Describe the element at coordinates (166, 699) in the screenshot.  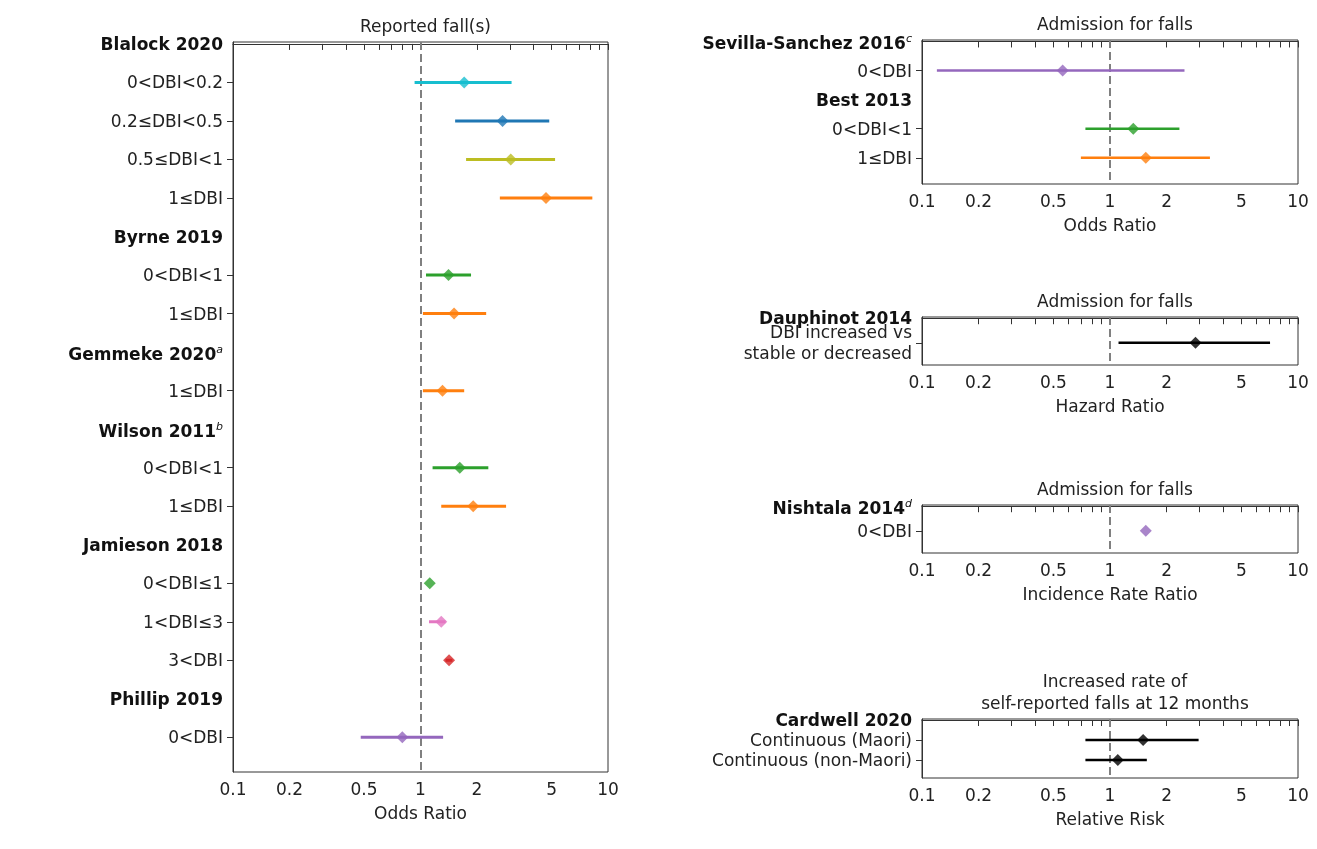
I see `y-tick-label: Phillip 2019` at that location.